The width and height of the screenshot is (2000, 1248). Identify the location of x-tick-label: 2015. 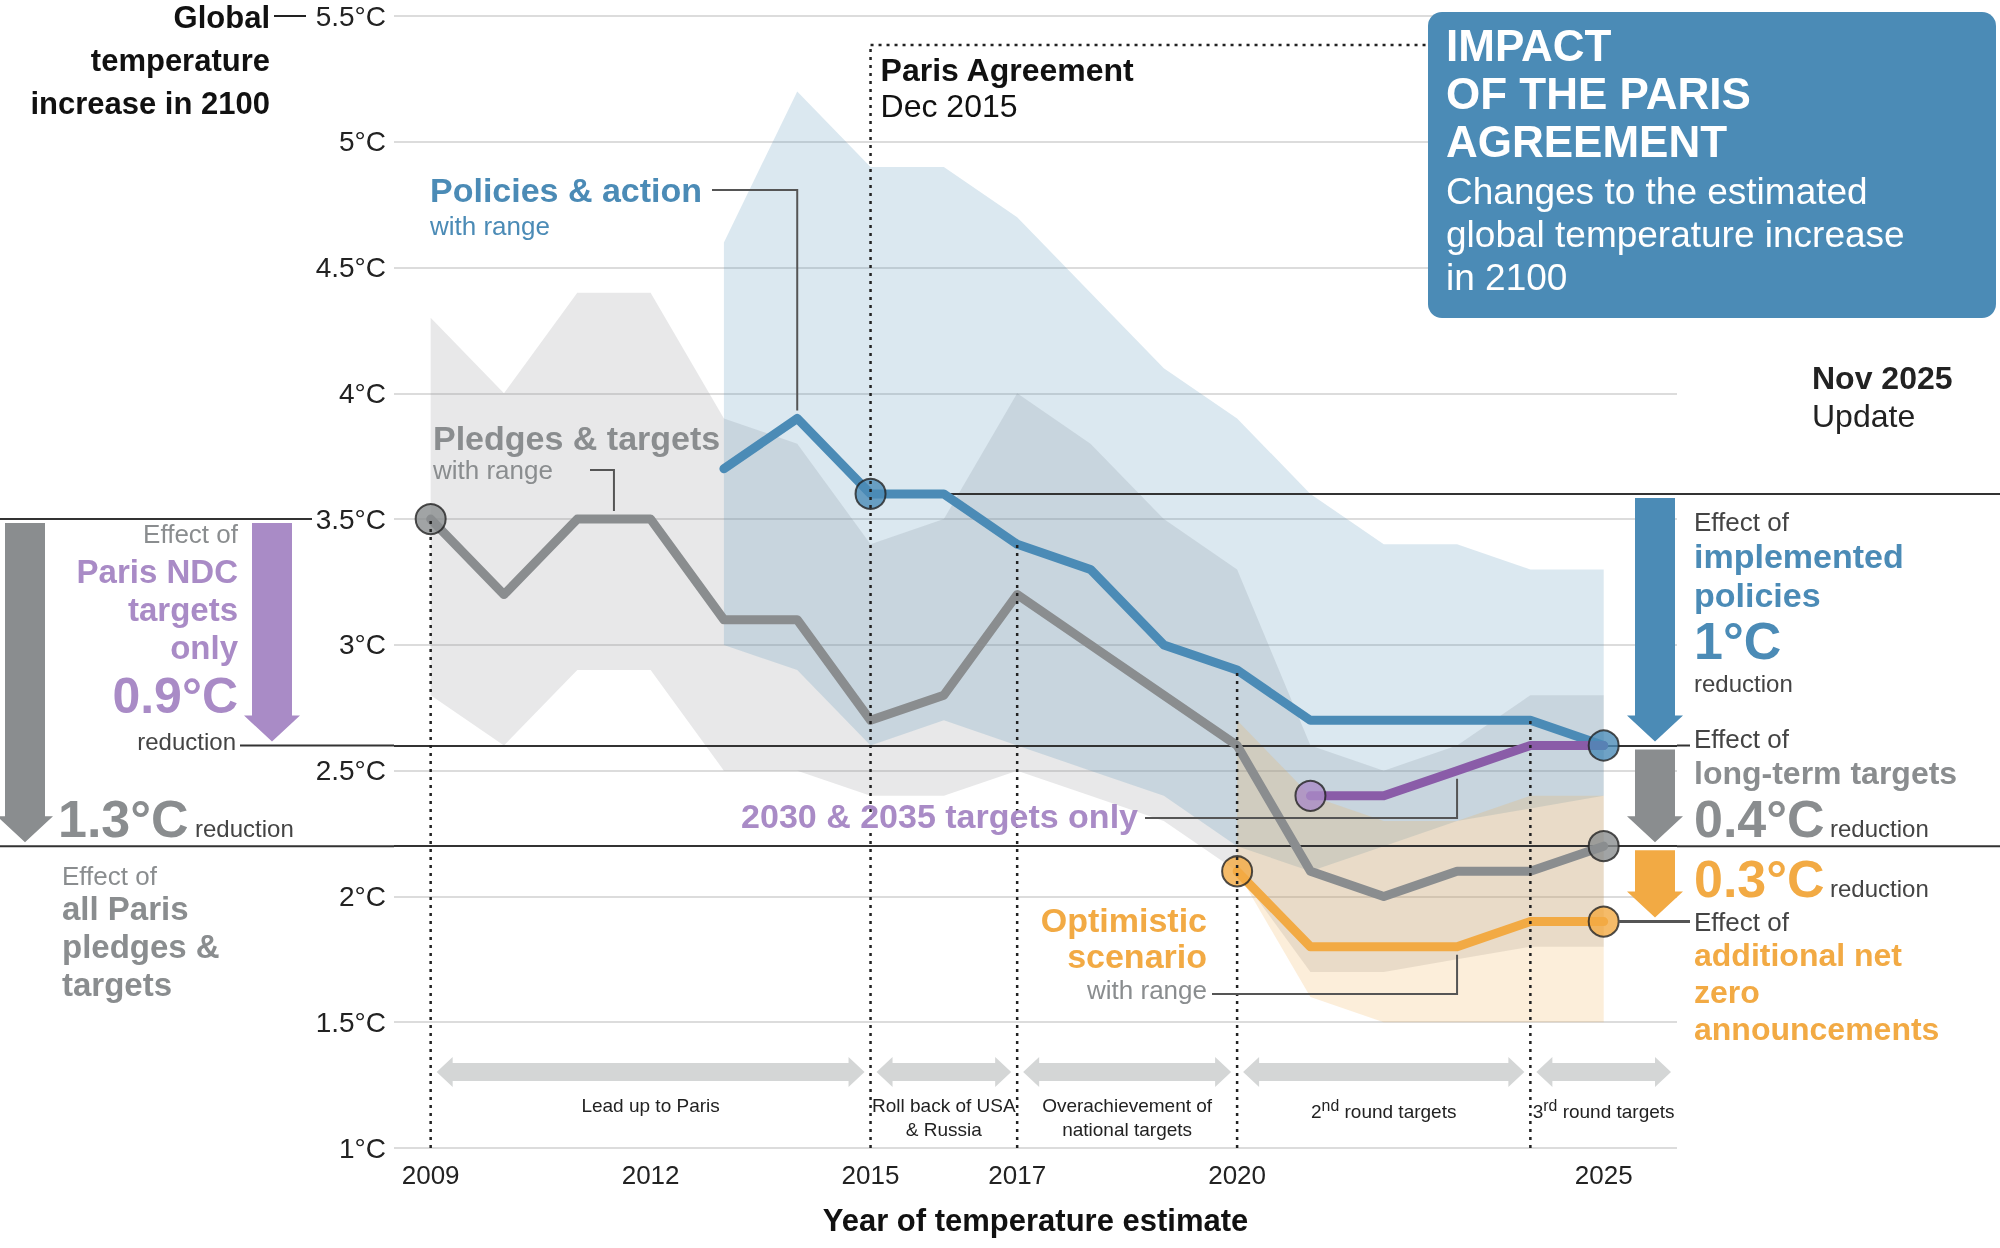
(870, 1175).